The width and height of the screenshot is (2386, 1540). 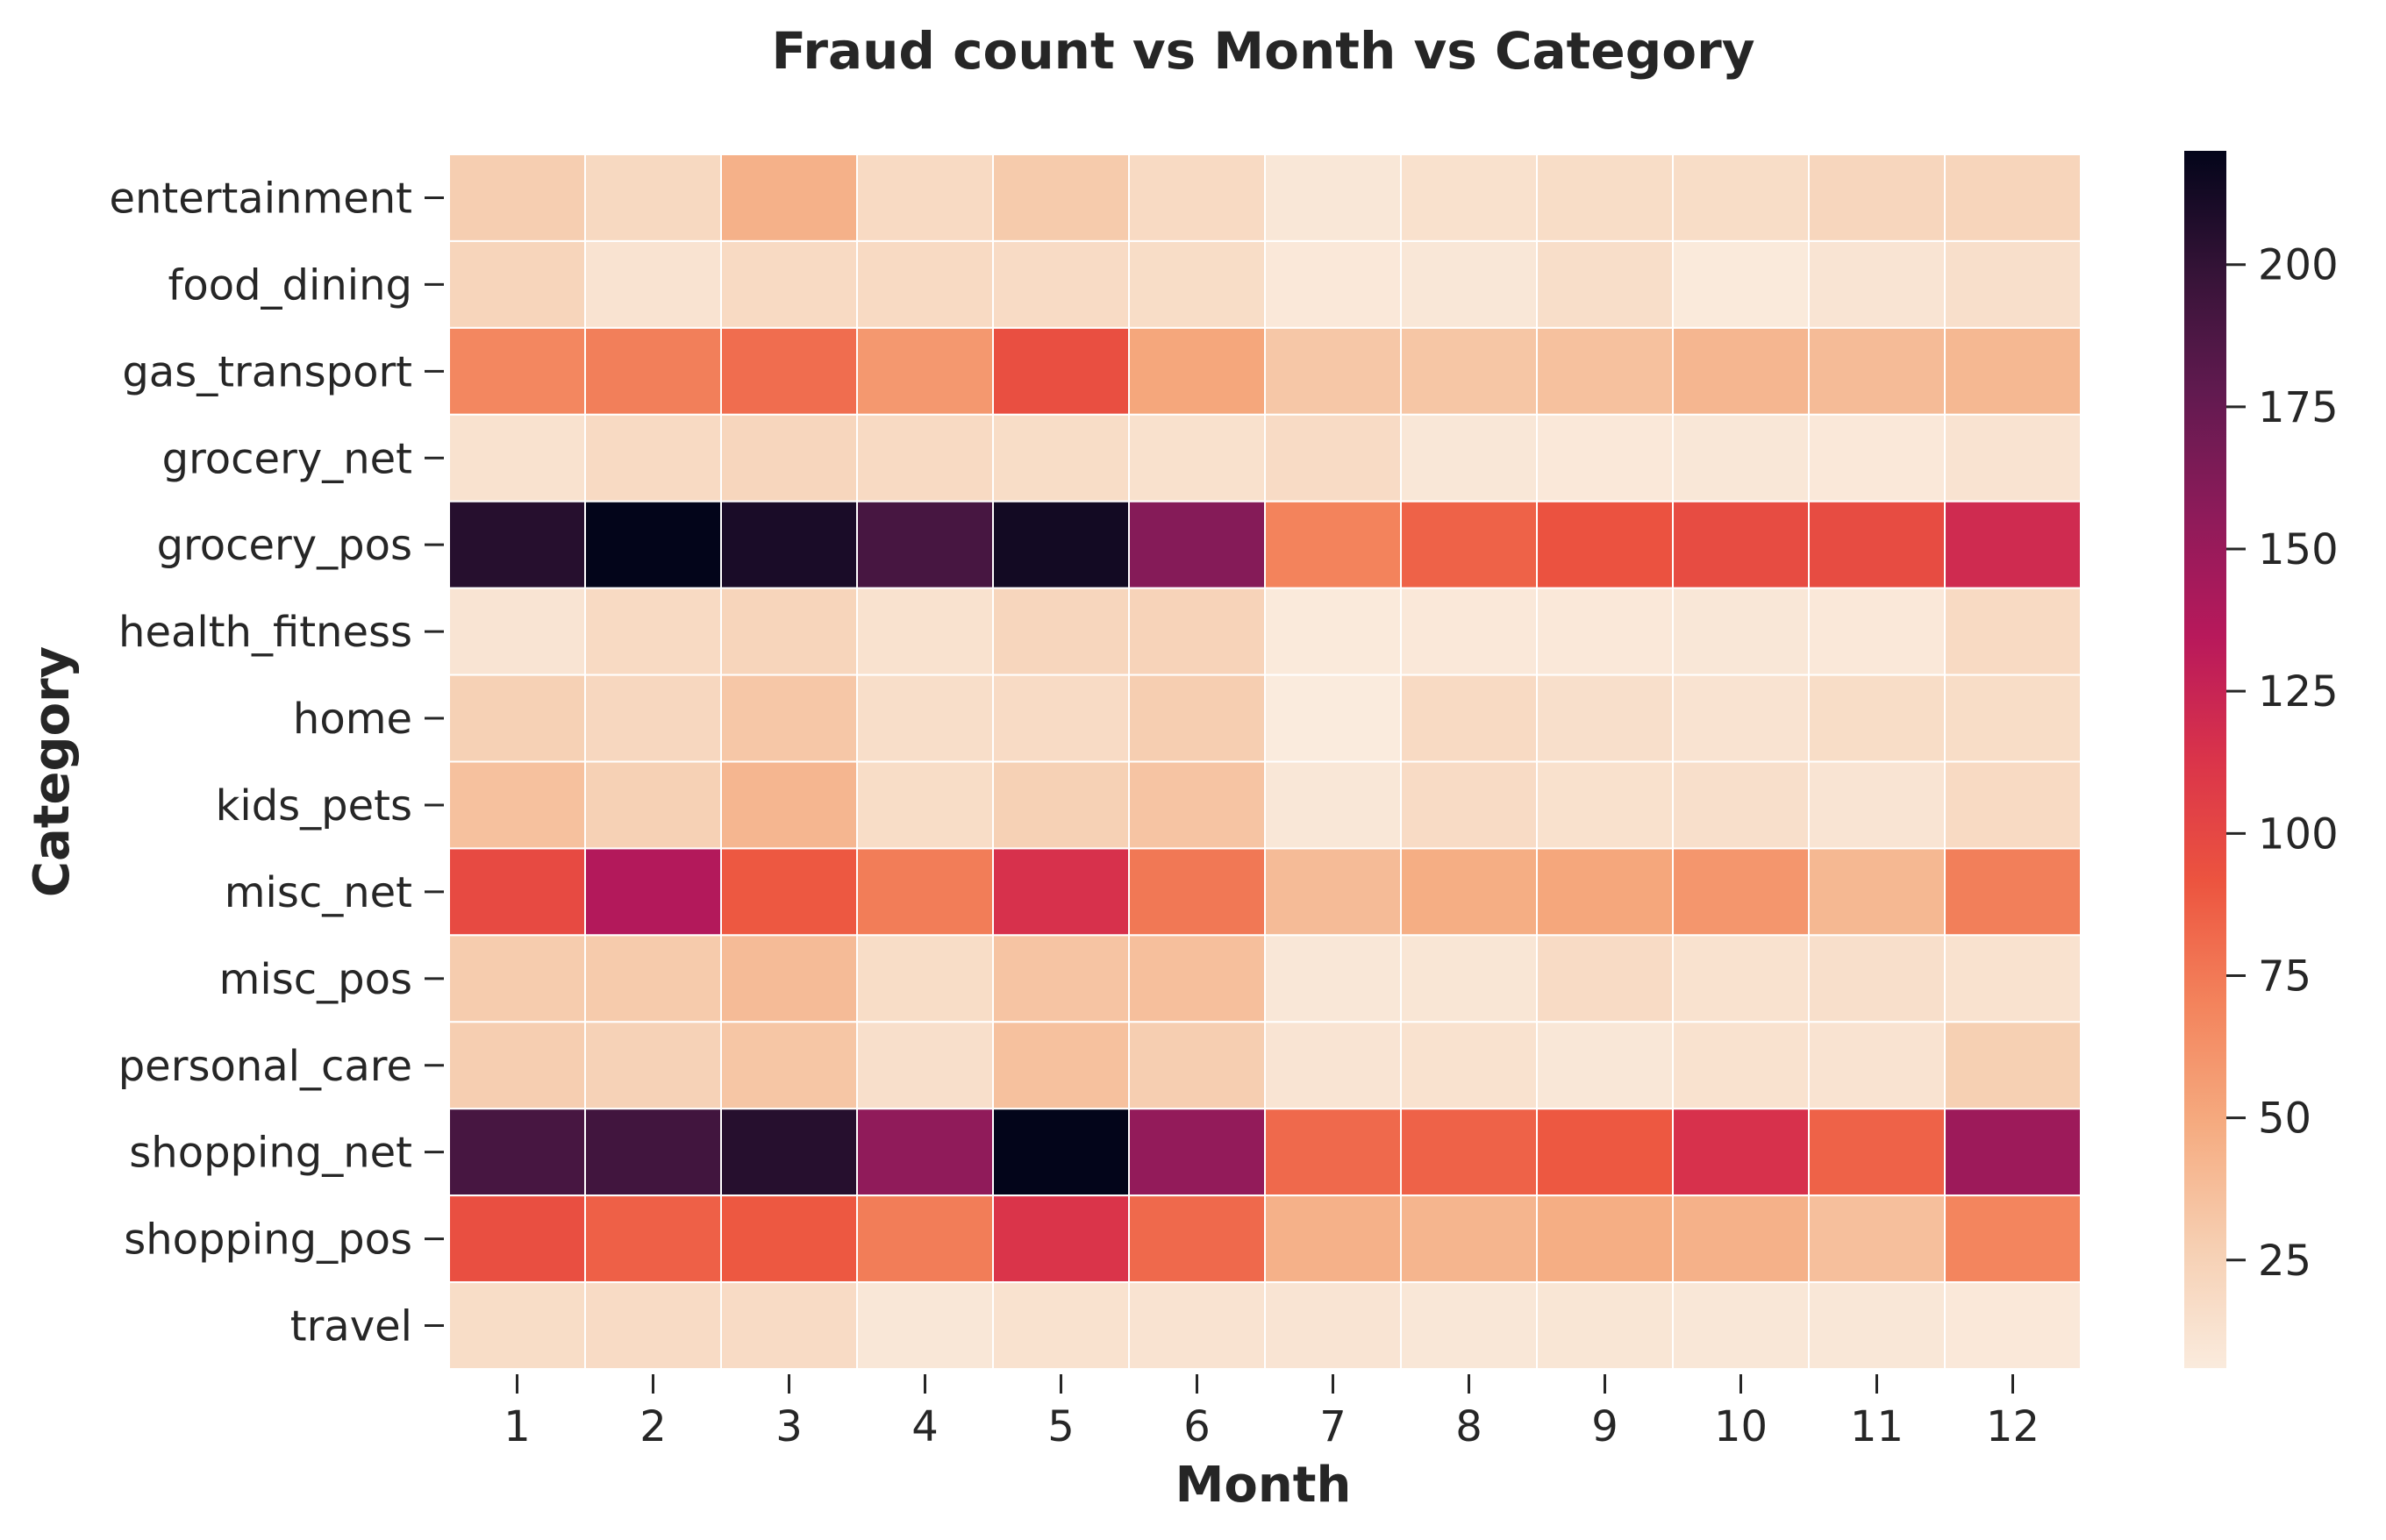 I want to click on x-tick-label: 7, so click(x=1333, y=1426).